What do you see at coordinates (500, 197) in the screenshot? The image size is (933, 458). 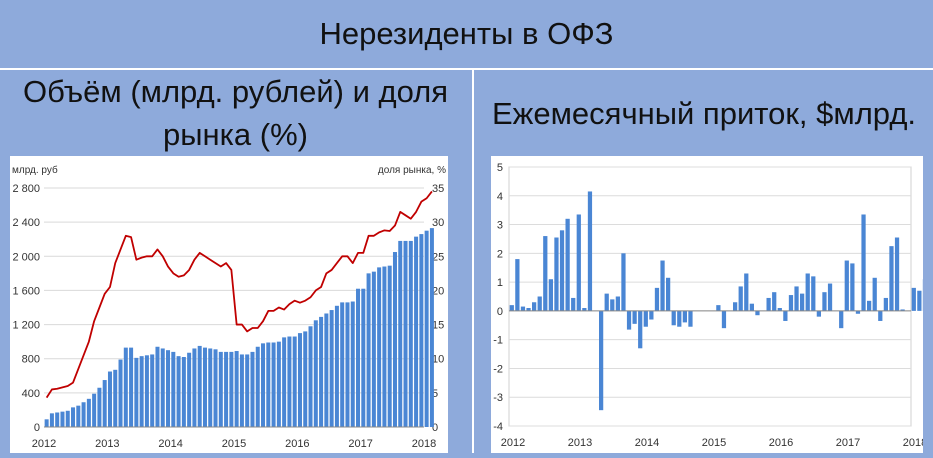 I see `y-tick-label: 4` at bounding box center [500, 197].